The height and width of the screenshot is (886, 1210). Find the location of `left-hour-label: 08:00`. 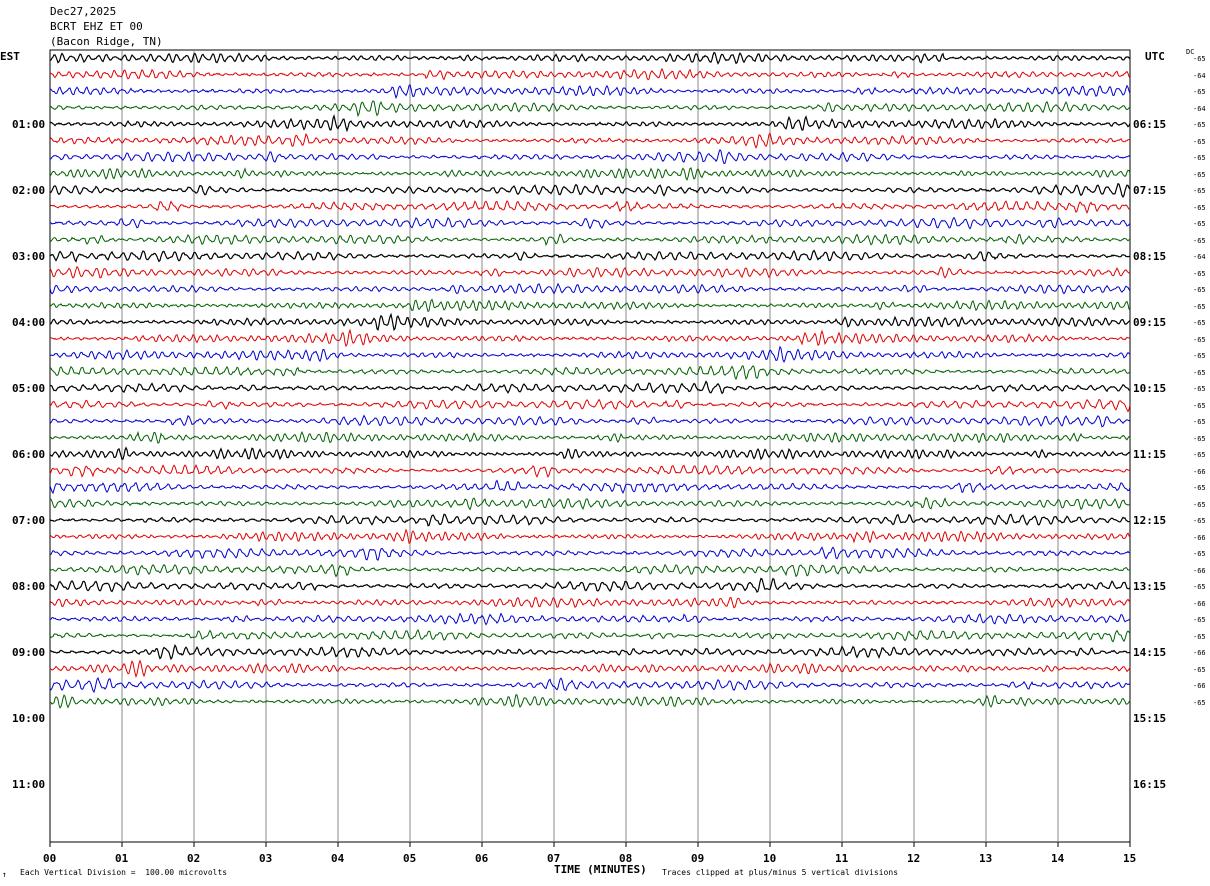

left-hour-label: 08:00 is located at coordinates (29, 586).